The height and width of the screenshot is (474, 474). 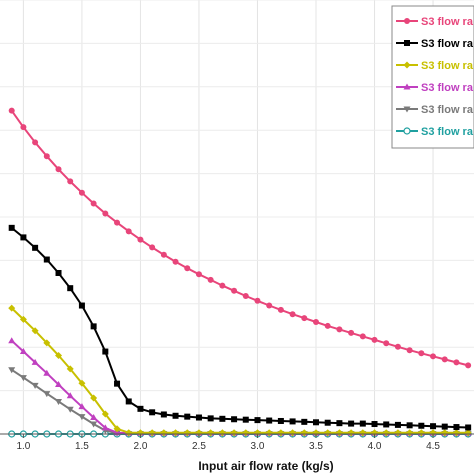 I want to click on legend-box, so click(x=432, y=77).